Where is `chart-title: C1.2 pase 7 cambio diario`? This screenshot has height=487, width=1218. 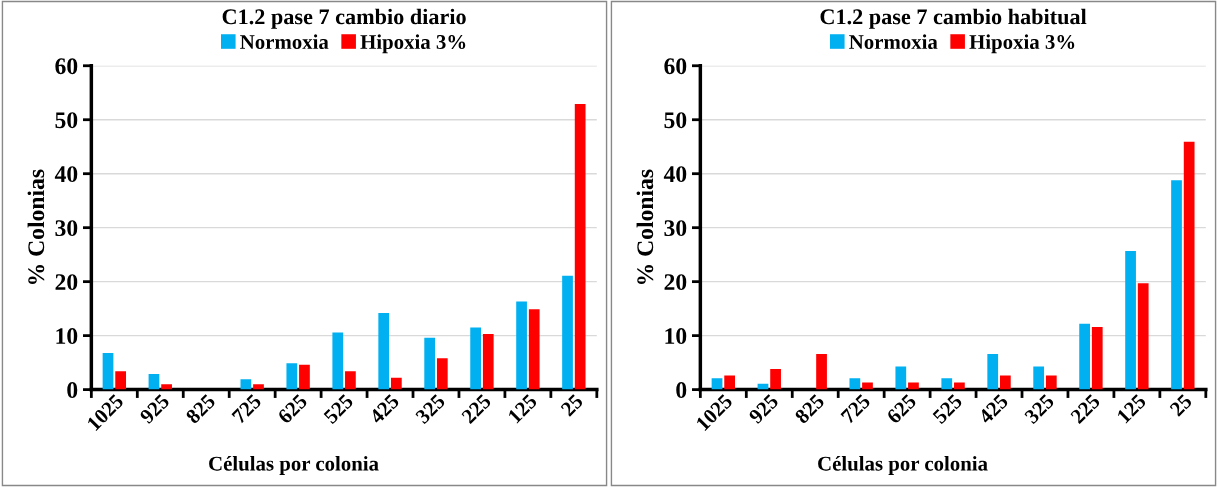
chart-title: C1.2 pase 7 cambio diario is located at coordinates (344, 18).